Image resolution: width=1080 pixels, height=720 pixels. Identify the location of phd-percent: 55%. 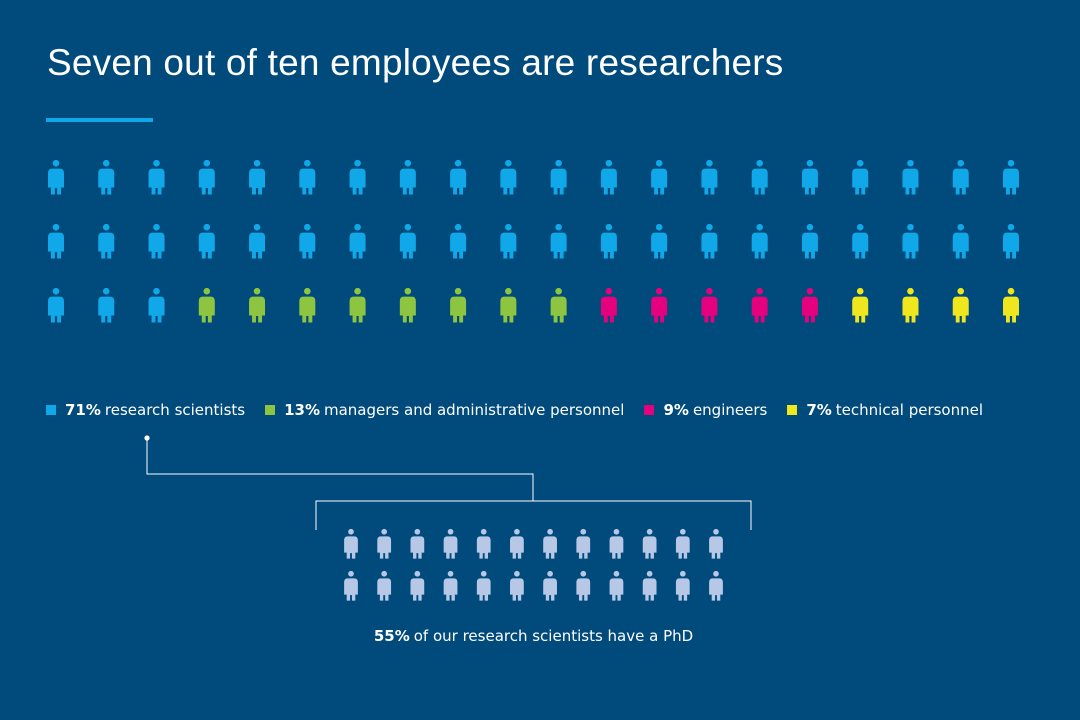
(391, 636).